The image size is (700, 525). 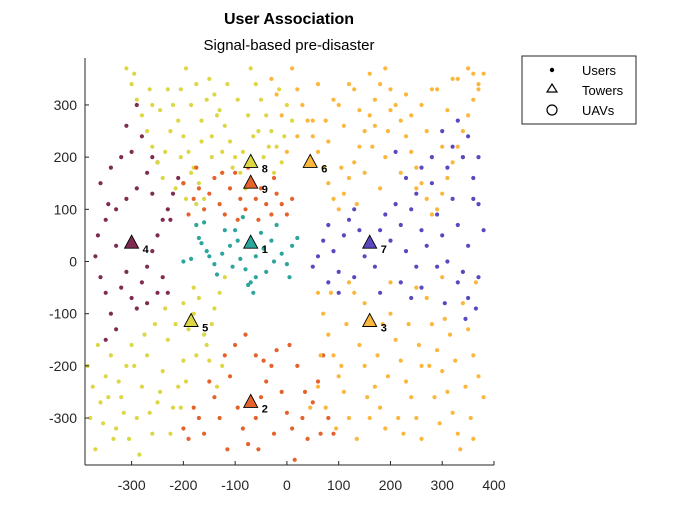 What do you see at coordinates (552, 87) in the screenshot?
I see `legend-towers-marker` at bounding box center [552, 87].